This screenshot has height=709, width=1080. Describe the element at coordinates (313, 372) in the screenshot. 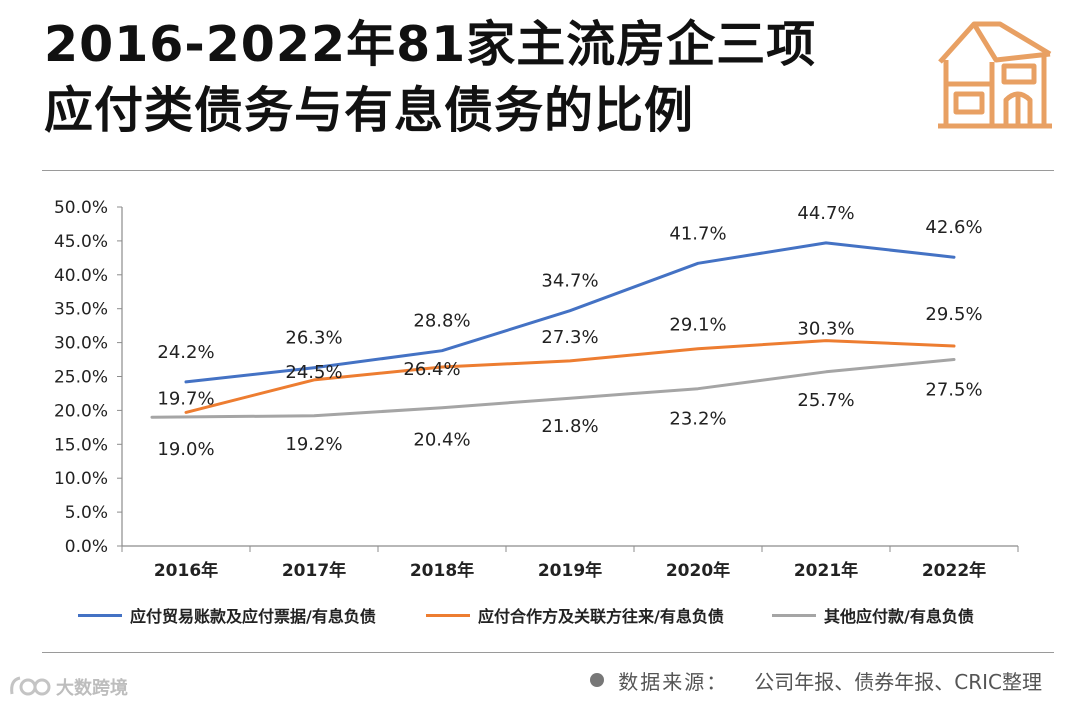

I see `data-label: 24.5%` at that location.